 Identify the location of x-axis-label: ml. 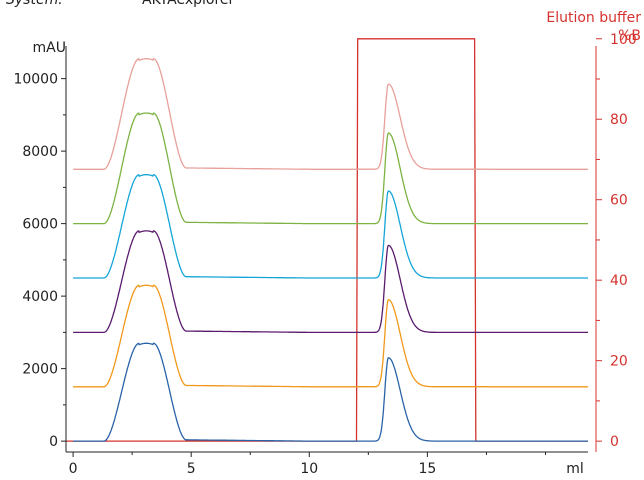
(575, 469).